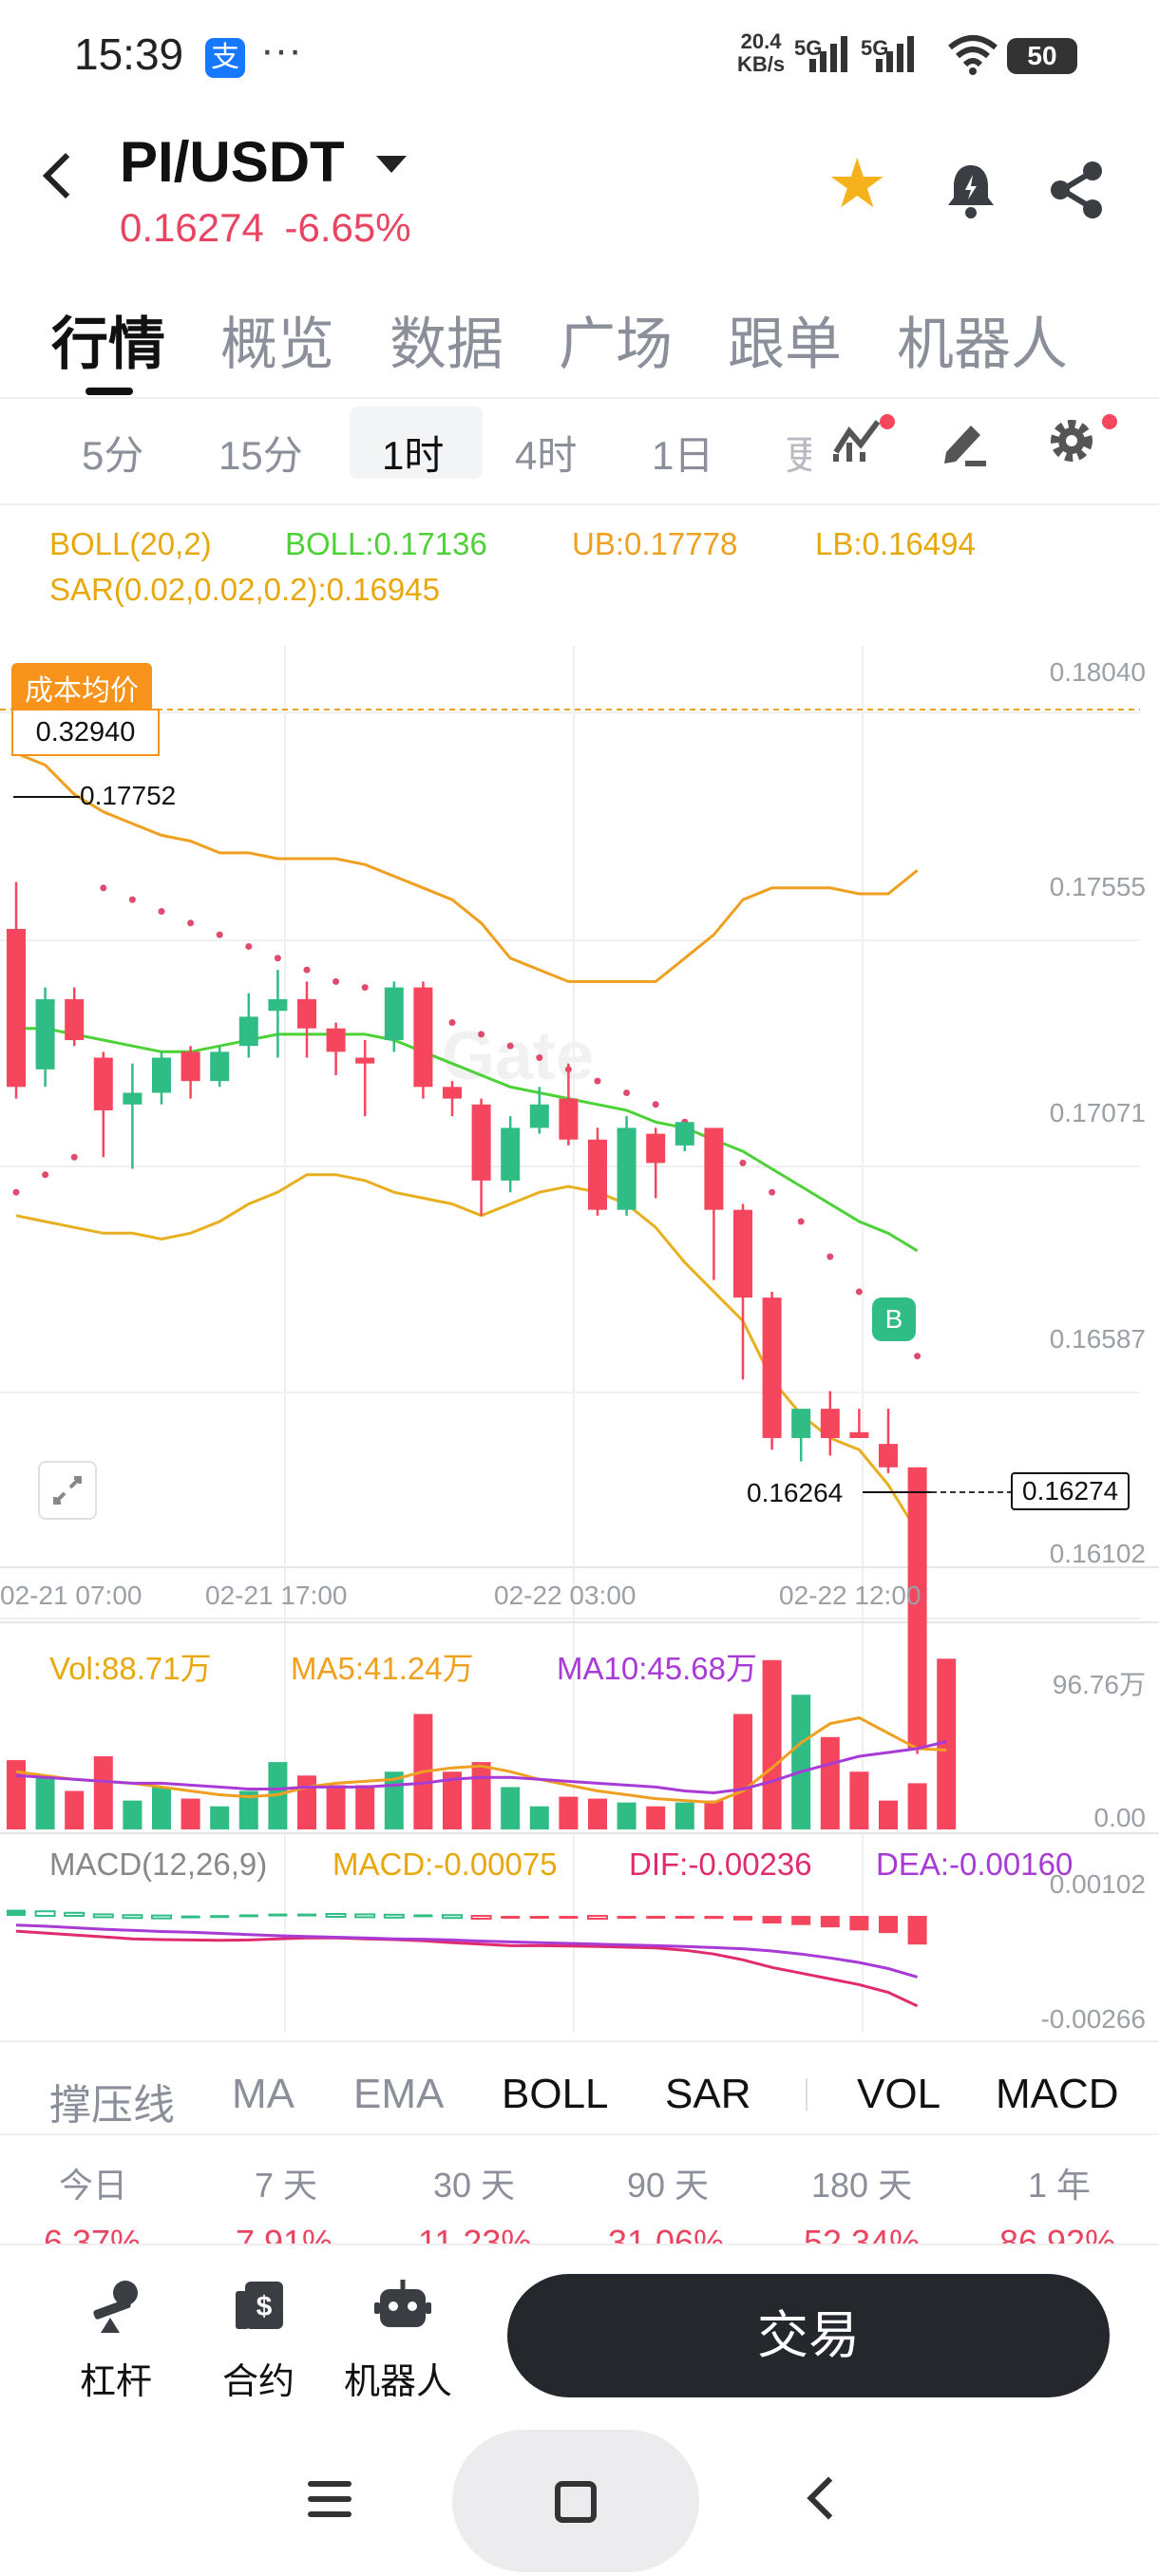 This screenshot has width=1159, height=2576. Describe the element at coordinates (260, 2306) in the screenshot. I see `contract-icon: $` at that location.